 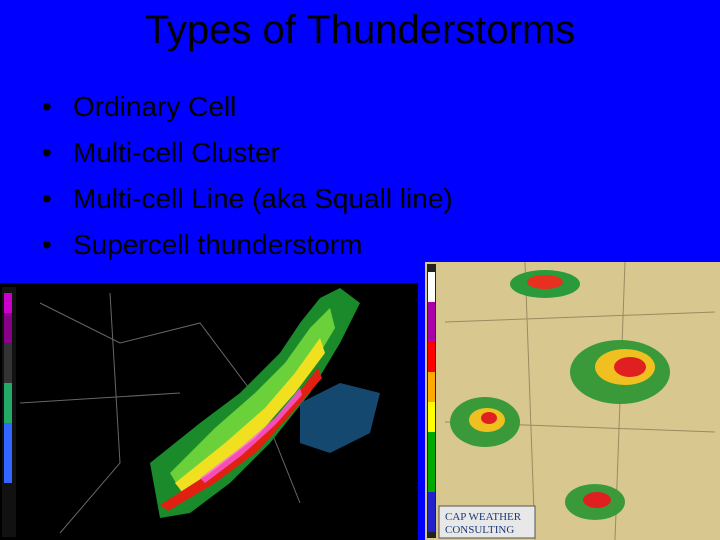 I want to click on bullet: Supercell thunderstorm, so click(x=247, y=245).